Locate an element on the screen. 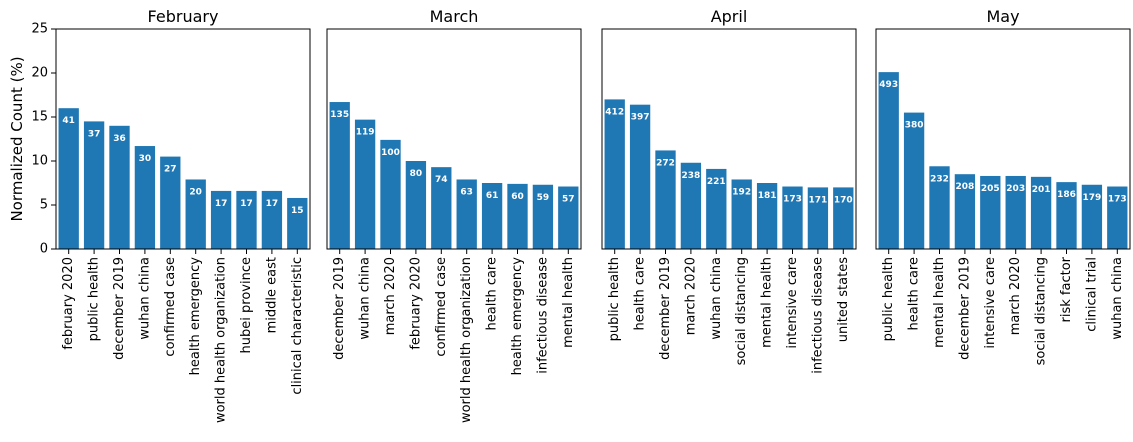 Image resolution: width=1133 pixels, height=442 pixels. bar-value-label: 238 is located at coordinates (691, 176).